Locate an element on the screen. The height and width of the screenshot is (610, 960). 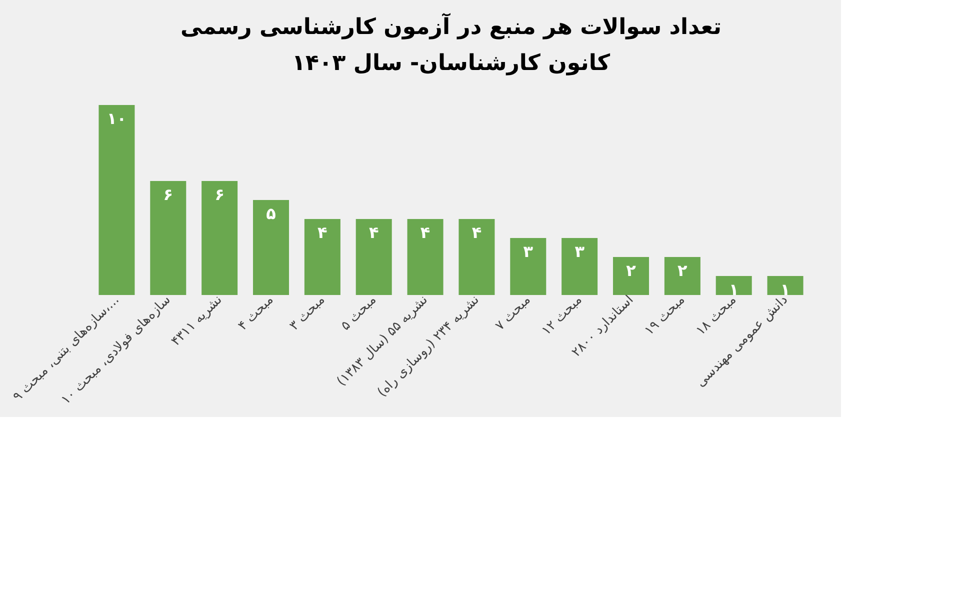
x-tick-label: مبحث ۷ is located at coordinates (513, 313).